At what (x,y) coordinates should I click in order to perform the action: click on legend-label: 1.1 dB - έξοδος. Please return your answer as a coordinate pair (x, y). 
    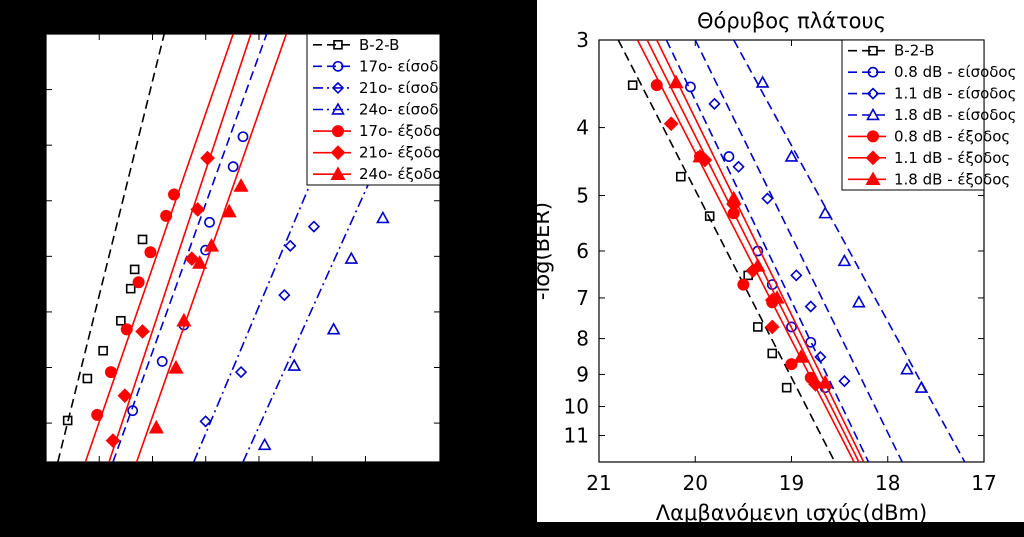
    Looking at the image, I should click on (952, 158).